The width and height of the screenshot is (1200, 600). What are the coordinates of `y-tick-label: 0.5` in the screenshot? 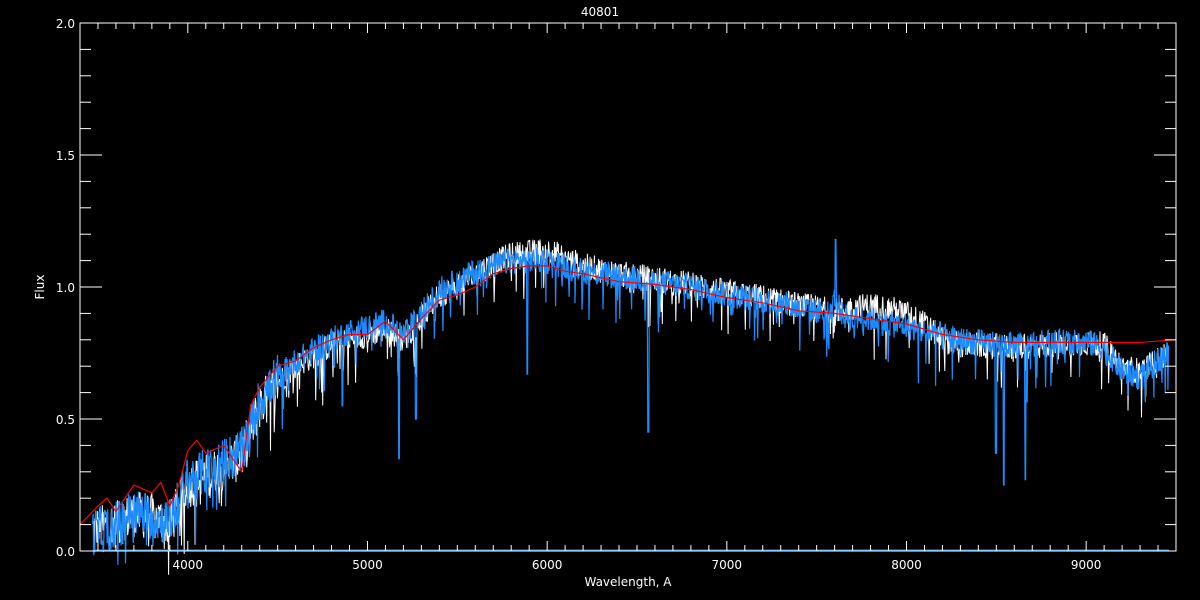 It's located at (65, 420).